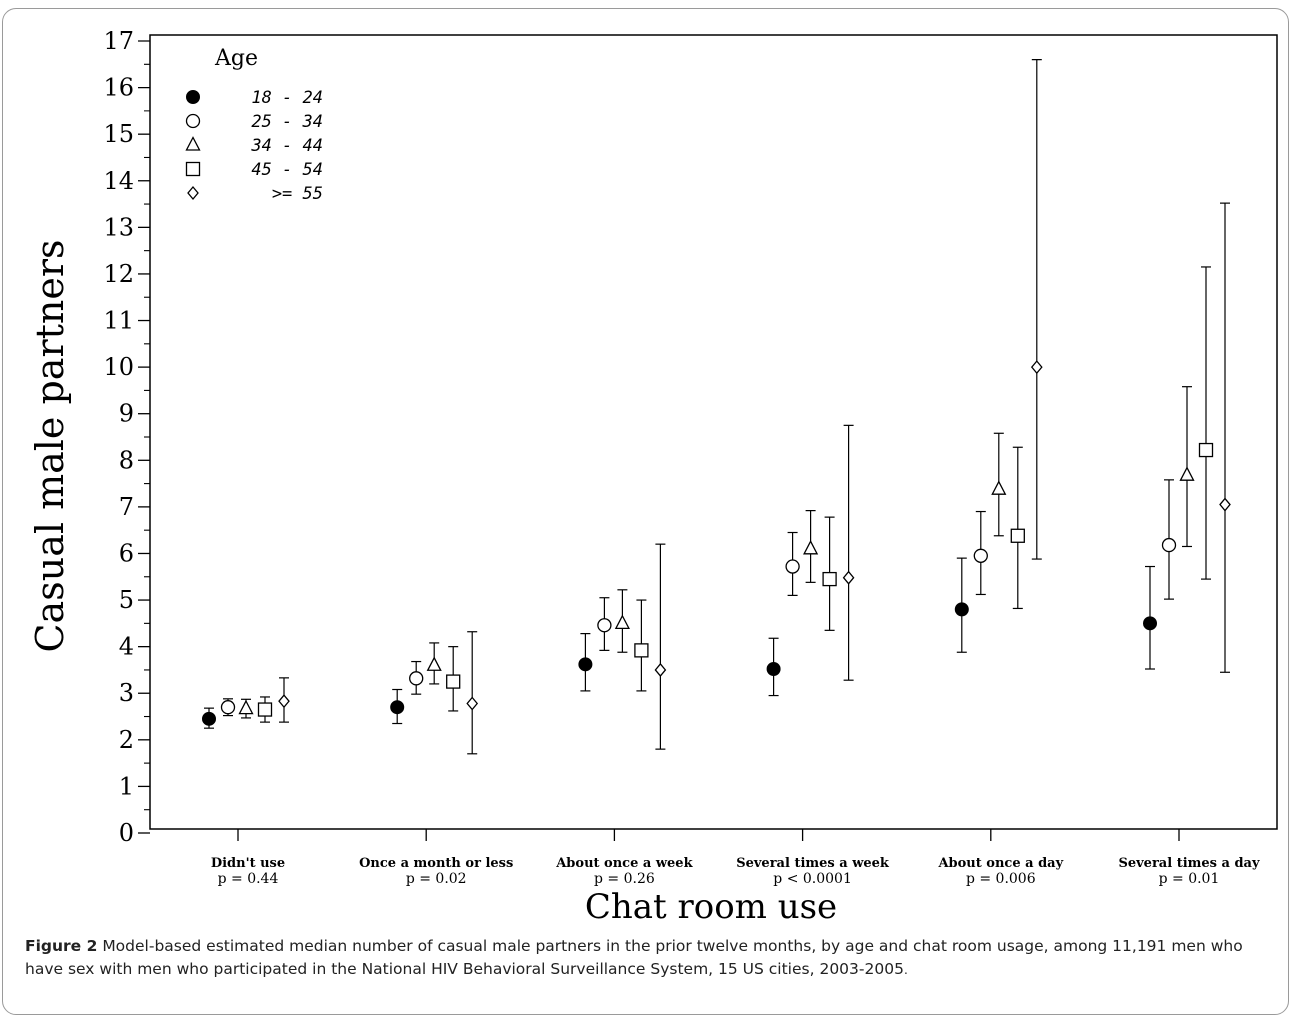  I want to click on x-p-value-label: p = 0.01, so click(1189, 879).